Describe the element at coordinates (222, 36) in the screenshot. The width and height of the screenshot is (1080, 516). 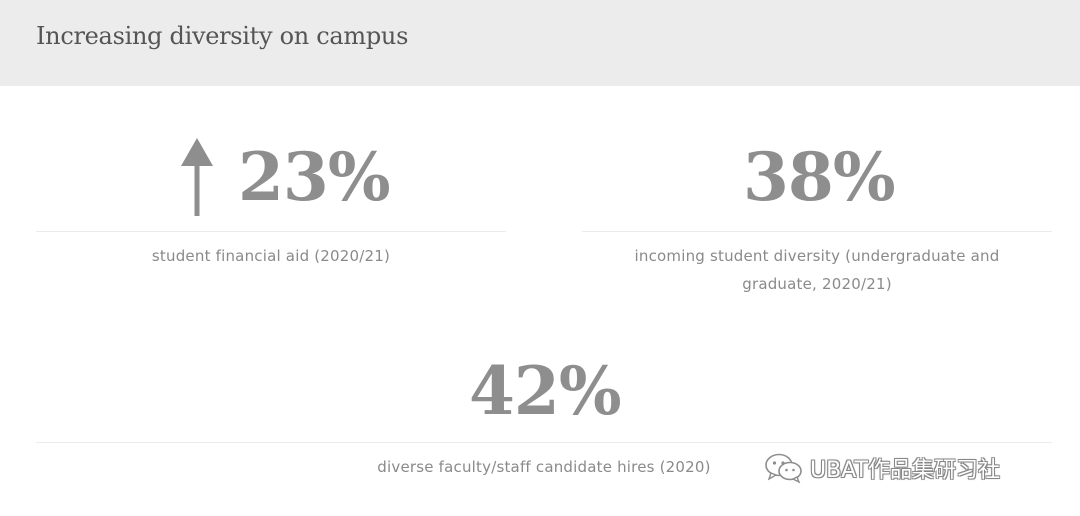
I see `page-title: Increasing diversity on campus` at that location.